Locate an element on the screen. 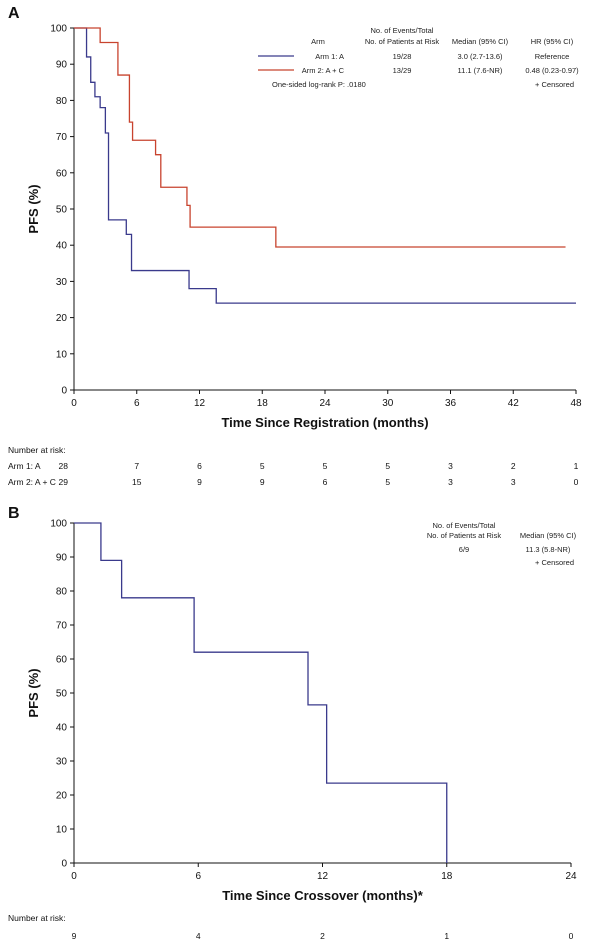 The width and height of the screenshot is (600, 945). risk-value: 15 is located at coordinates (137, 482).